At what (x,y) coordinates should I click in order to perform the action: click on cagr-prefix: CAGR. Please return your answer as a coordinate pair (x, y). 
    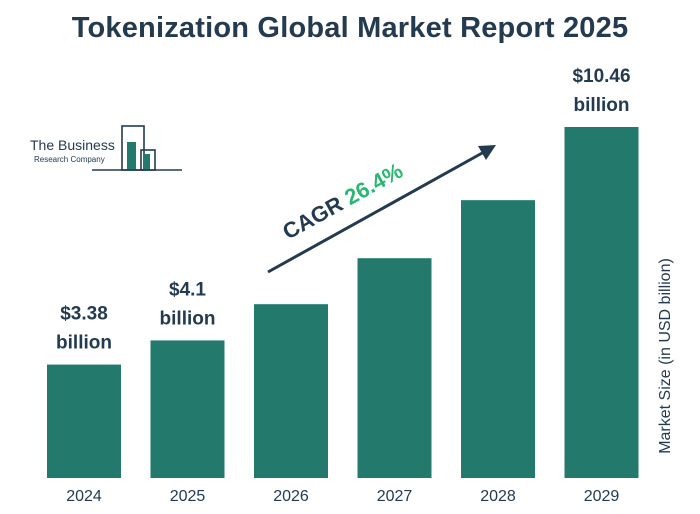
    Looking at the image, I should click on (315, 216).